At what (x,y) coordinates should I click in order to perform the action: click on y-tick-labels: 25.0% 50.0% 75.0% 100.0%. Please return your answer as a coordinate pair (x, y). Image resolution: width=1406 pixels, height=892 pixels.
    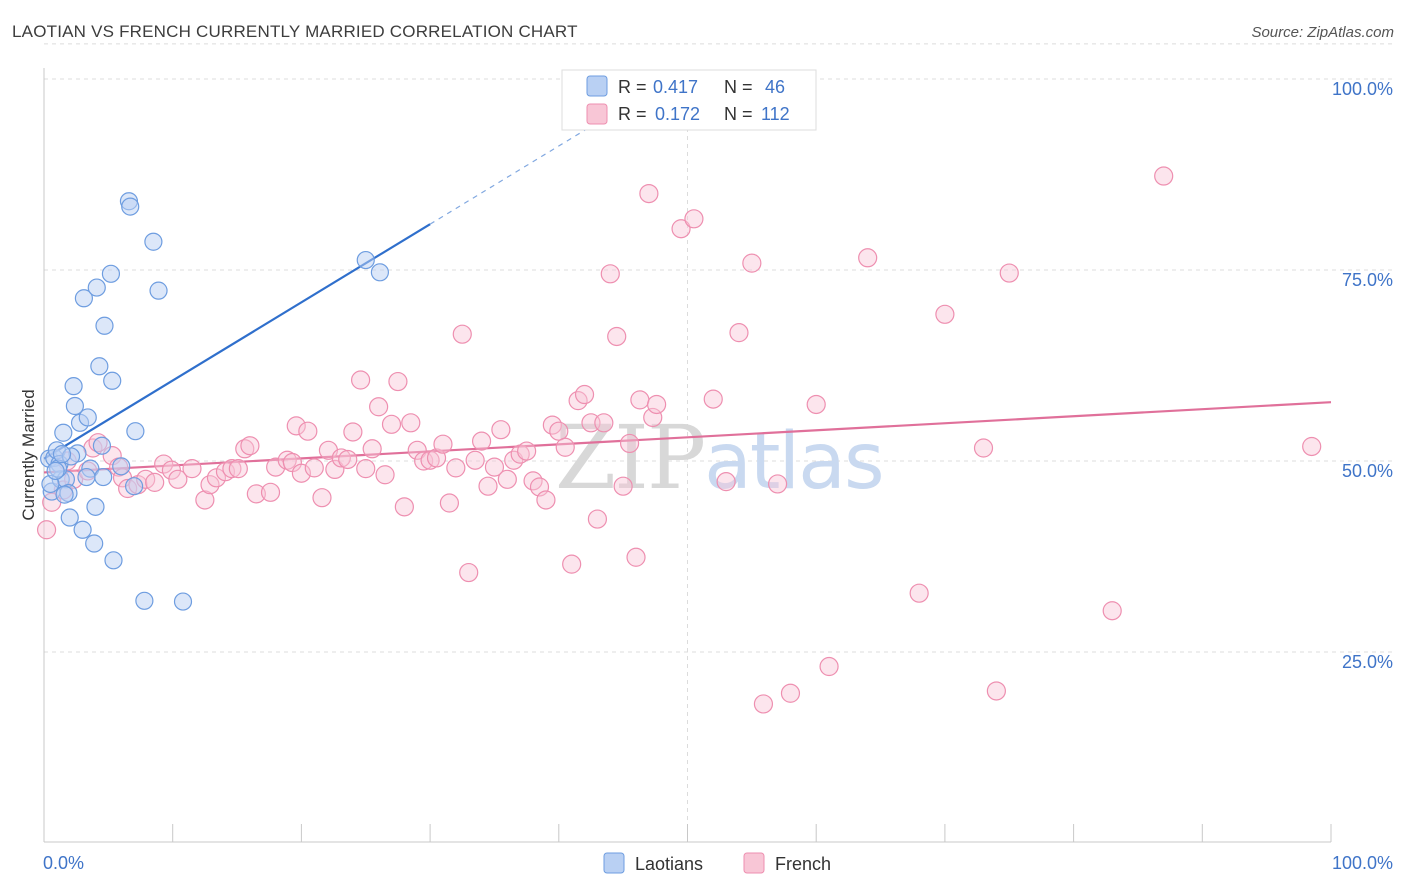
    Looking at the image, I should click on (1362, 375).